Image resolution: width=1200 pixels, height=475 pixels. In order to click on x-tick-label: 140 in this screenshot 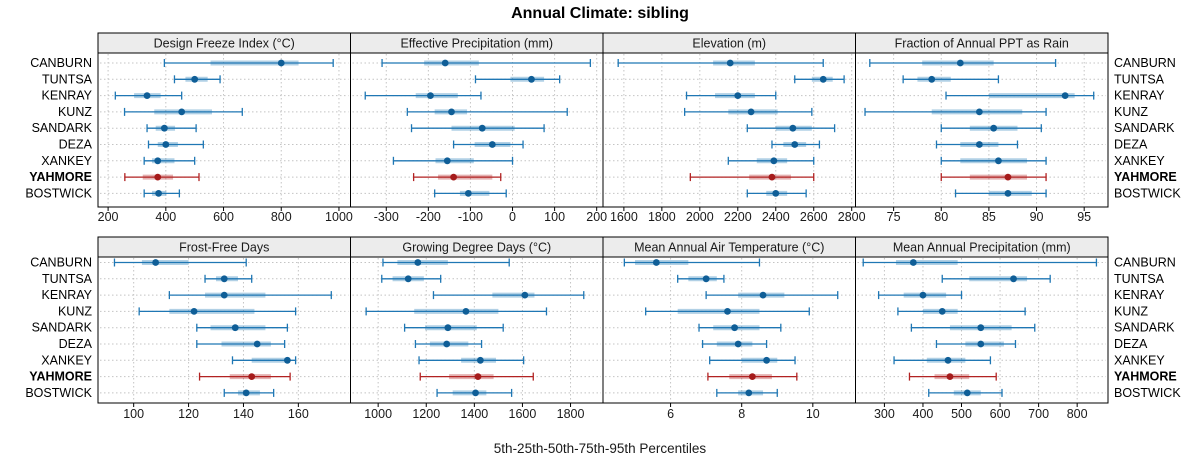, I will do `click(243, 414)`.